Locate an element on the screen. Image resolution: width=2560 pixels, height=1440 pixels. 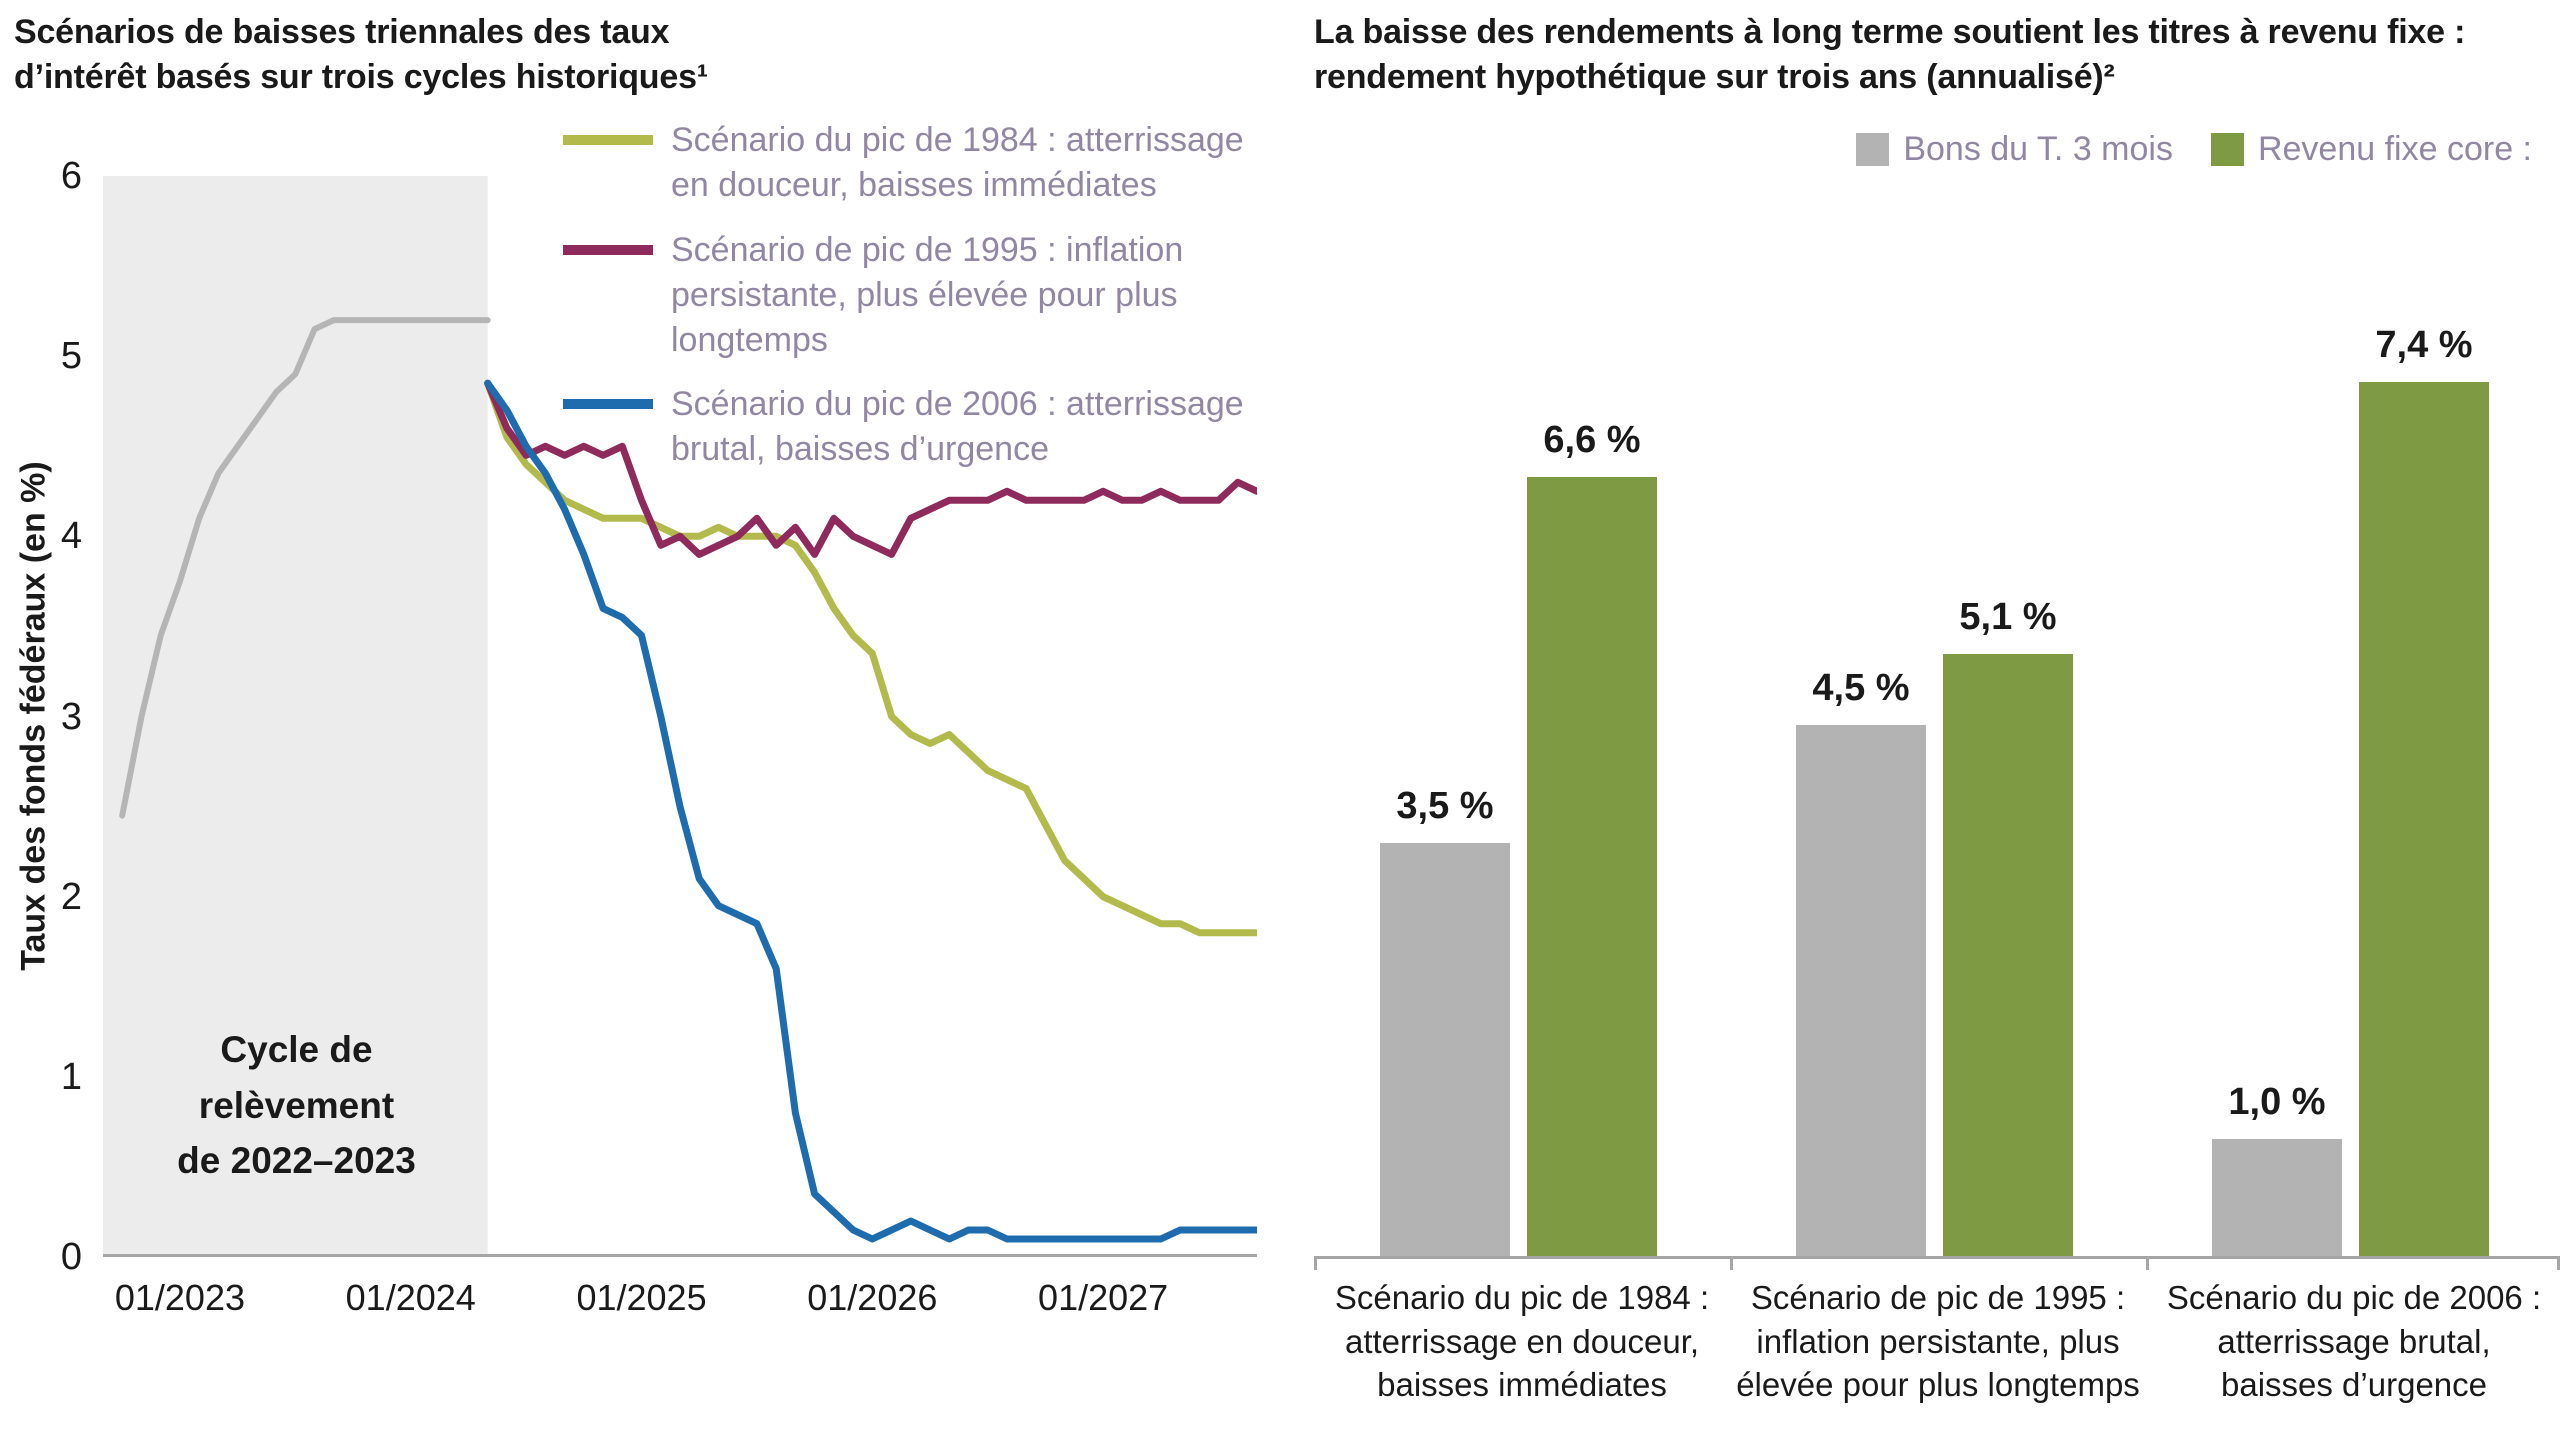
y-tick-label: 0 is located at coordinates (71, 1257).